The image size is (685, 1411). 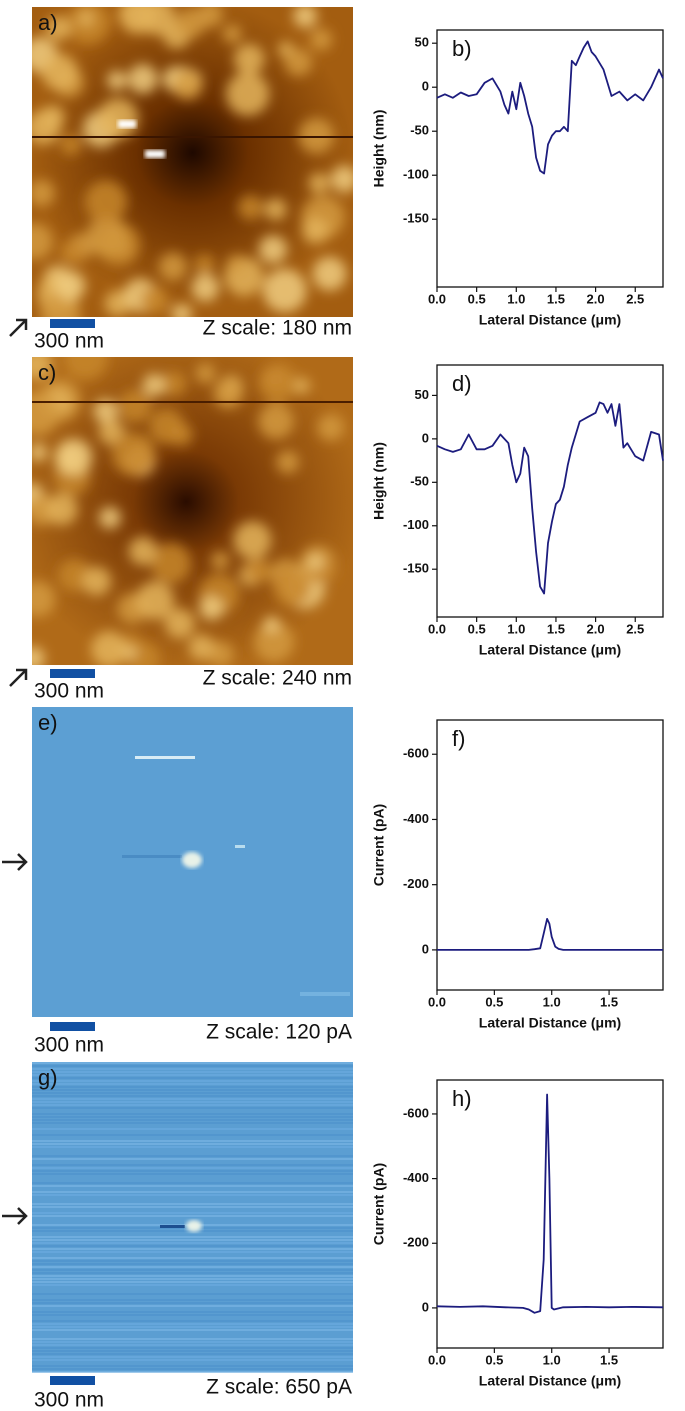 What do you see at coordinates (279, 1387) in the screenshot?
I see `z-scale: Z scale: 650 pA` at bounding box center [279, 1387].